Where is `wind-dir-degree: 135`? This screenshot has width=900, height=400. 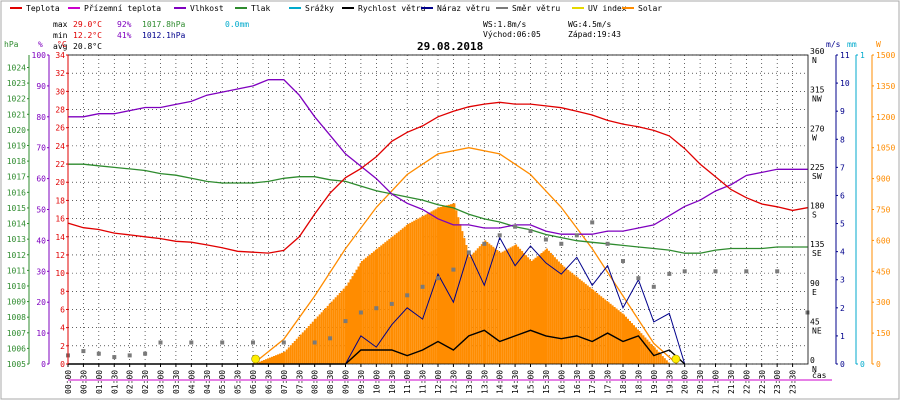
wind-dir-degree: 135 is located at coordinates (817, 244).